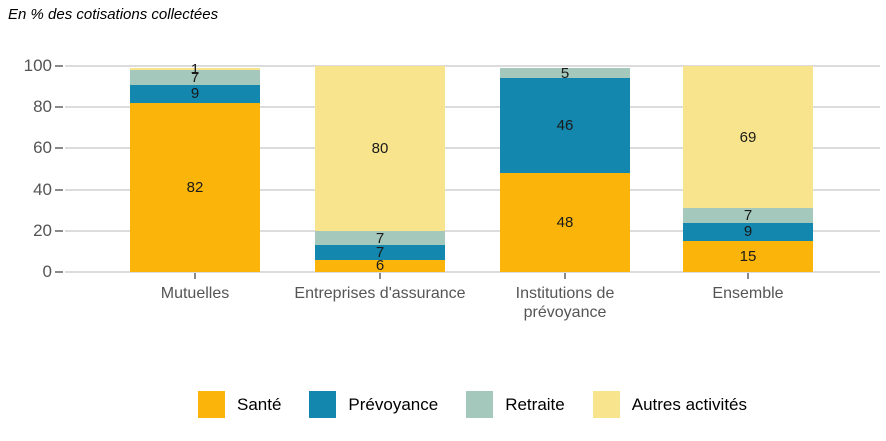 The width and height of the screenshot is (886, 441). I want to click on x-axis-category-label: Ensemble, so click(748, 293).